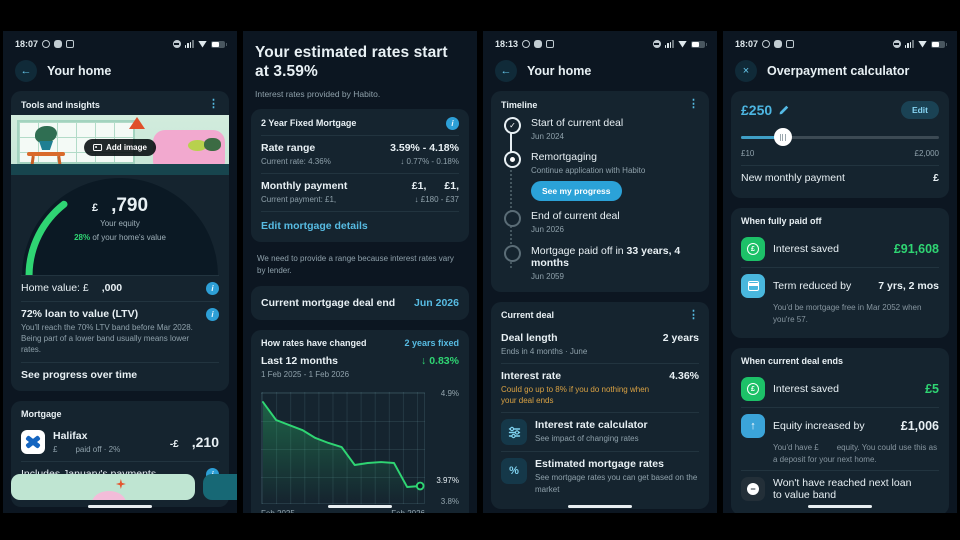 The image size is (960, 540). Describe the element at coordinates (33, 442) in the screenshot. I see `halifax-logo` at that location.